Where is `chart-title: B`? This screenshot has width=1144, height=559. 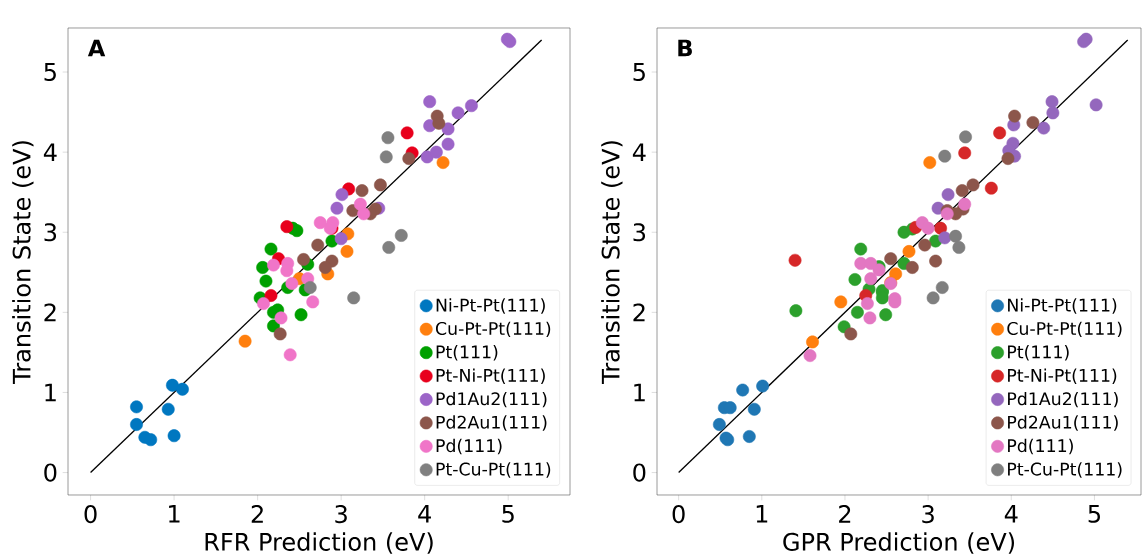 chart-title: B is located at coordinates (685, 48).